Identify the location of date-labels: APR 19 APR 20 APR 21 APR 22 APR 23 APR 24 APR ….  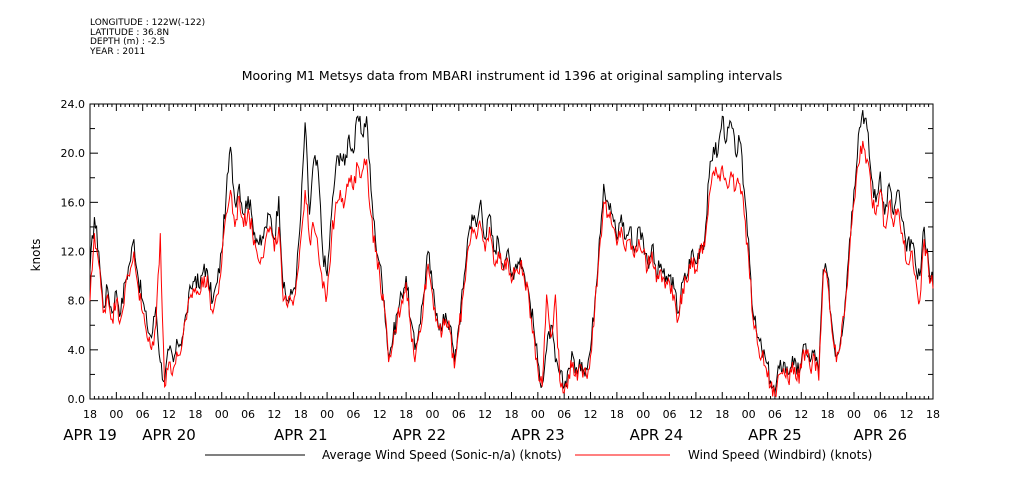
(485, 435).